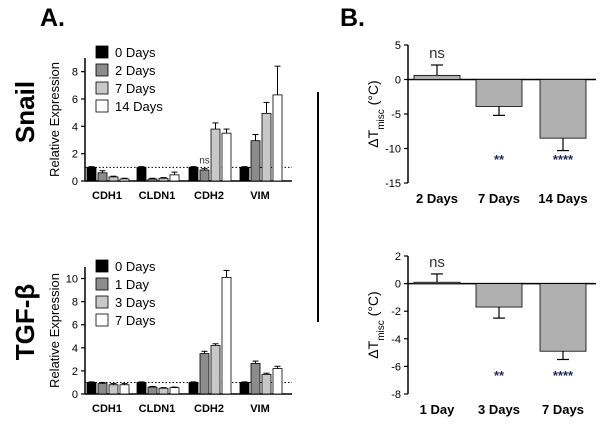 Image resolution: width=600 pixels, height=429 pixels. What do you see at coordinates (396, 395) in the screenshot?
I see `y-tick-label: -8` at bounding box center [396, 395].